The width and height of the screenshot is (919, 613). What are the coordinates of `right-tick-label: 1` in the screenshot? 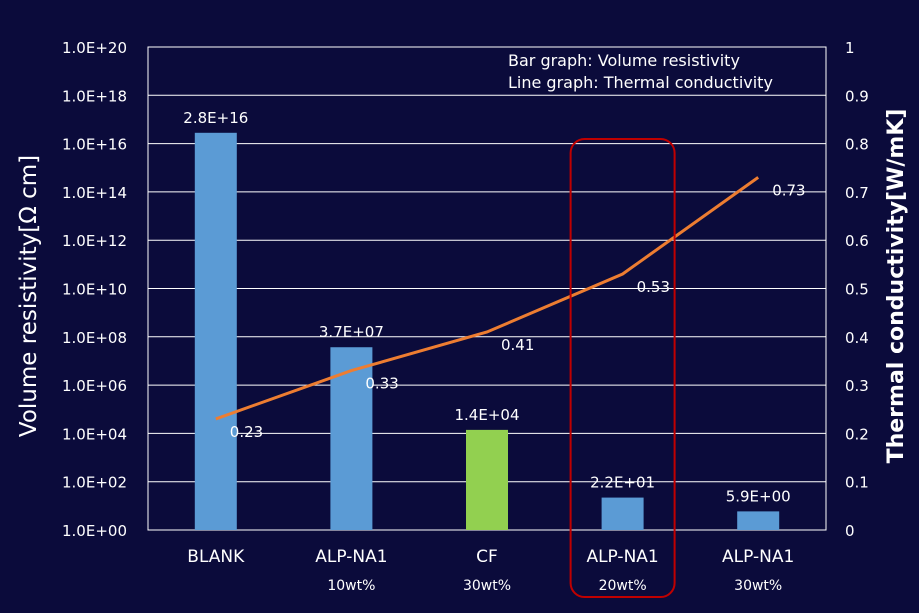 It's located at (850, 48).